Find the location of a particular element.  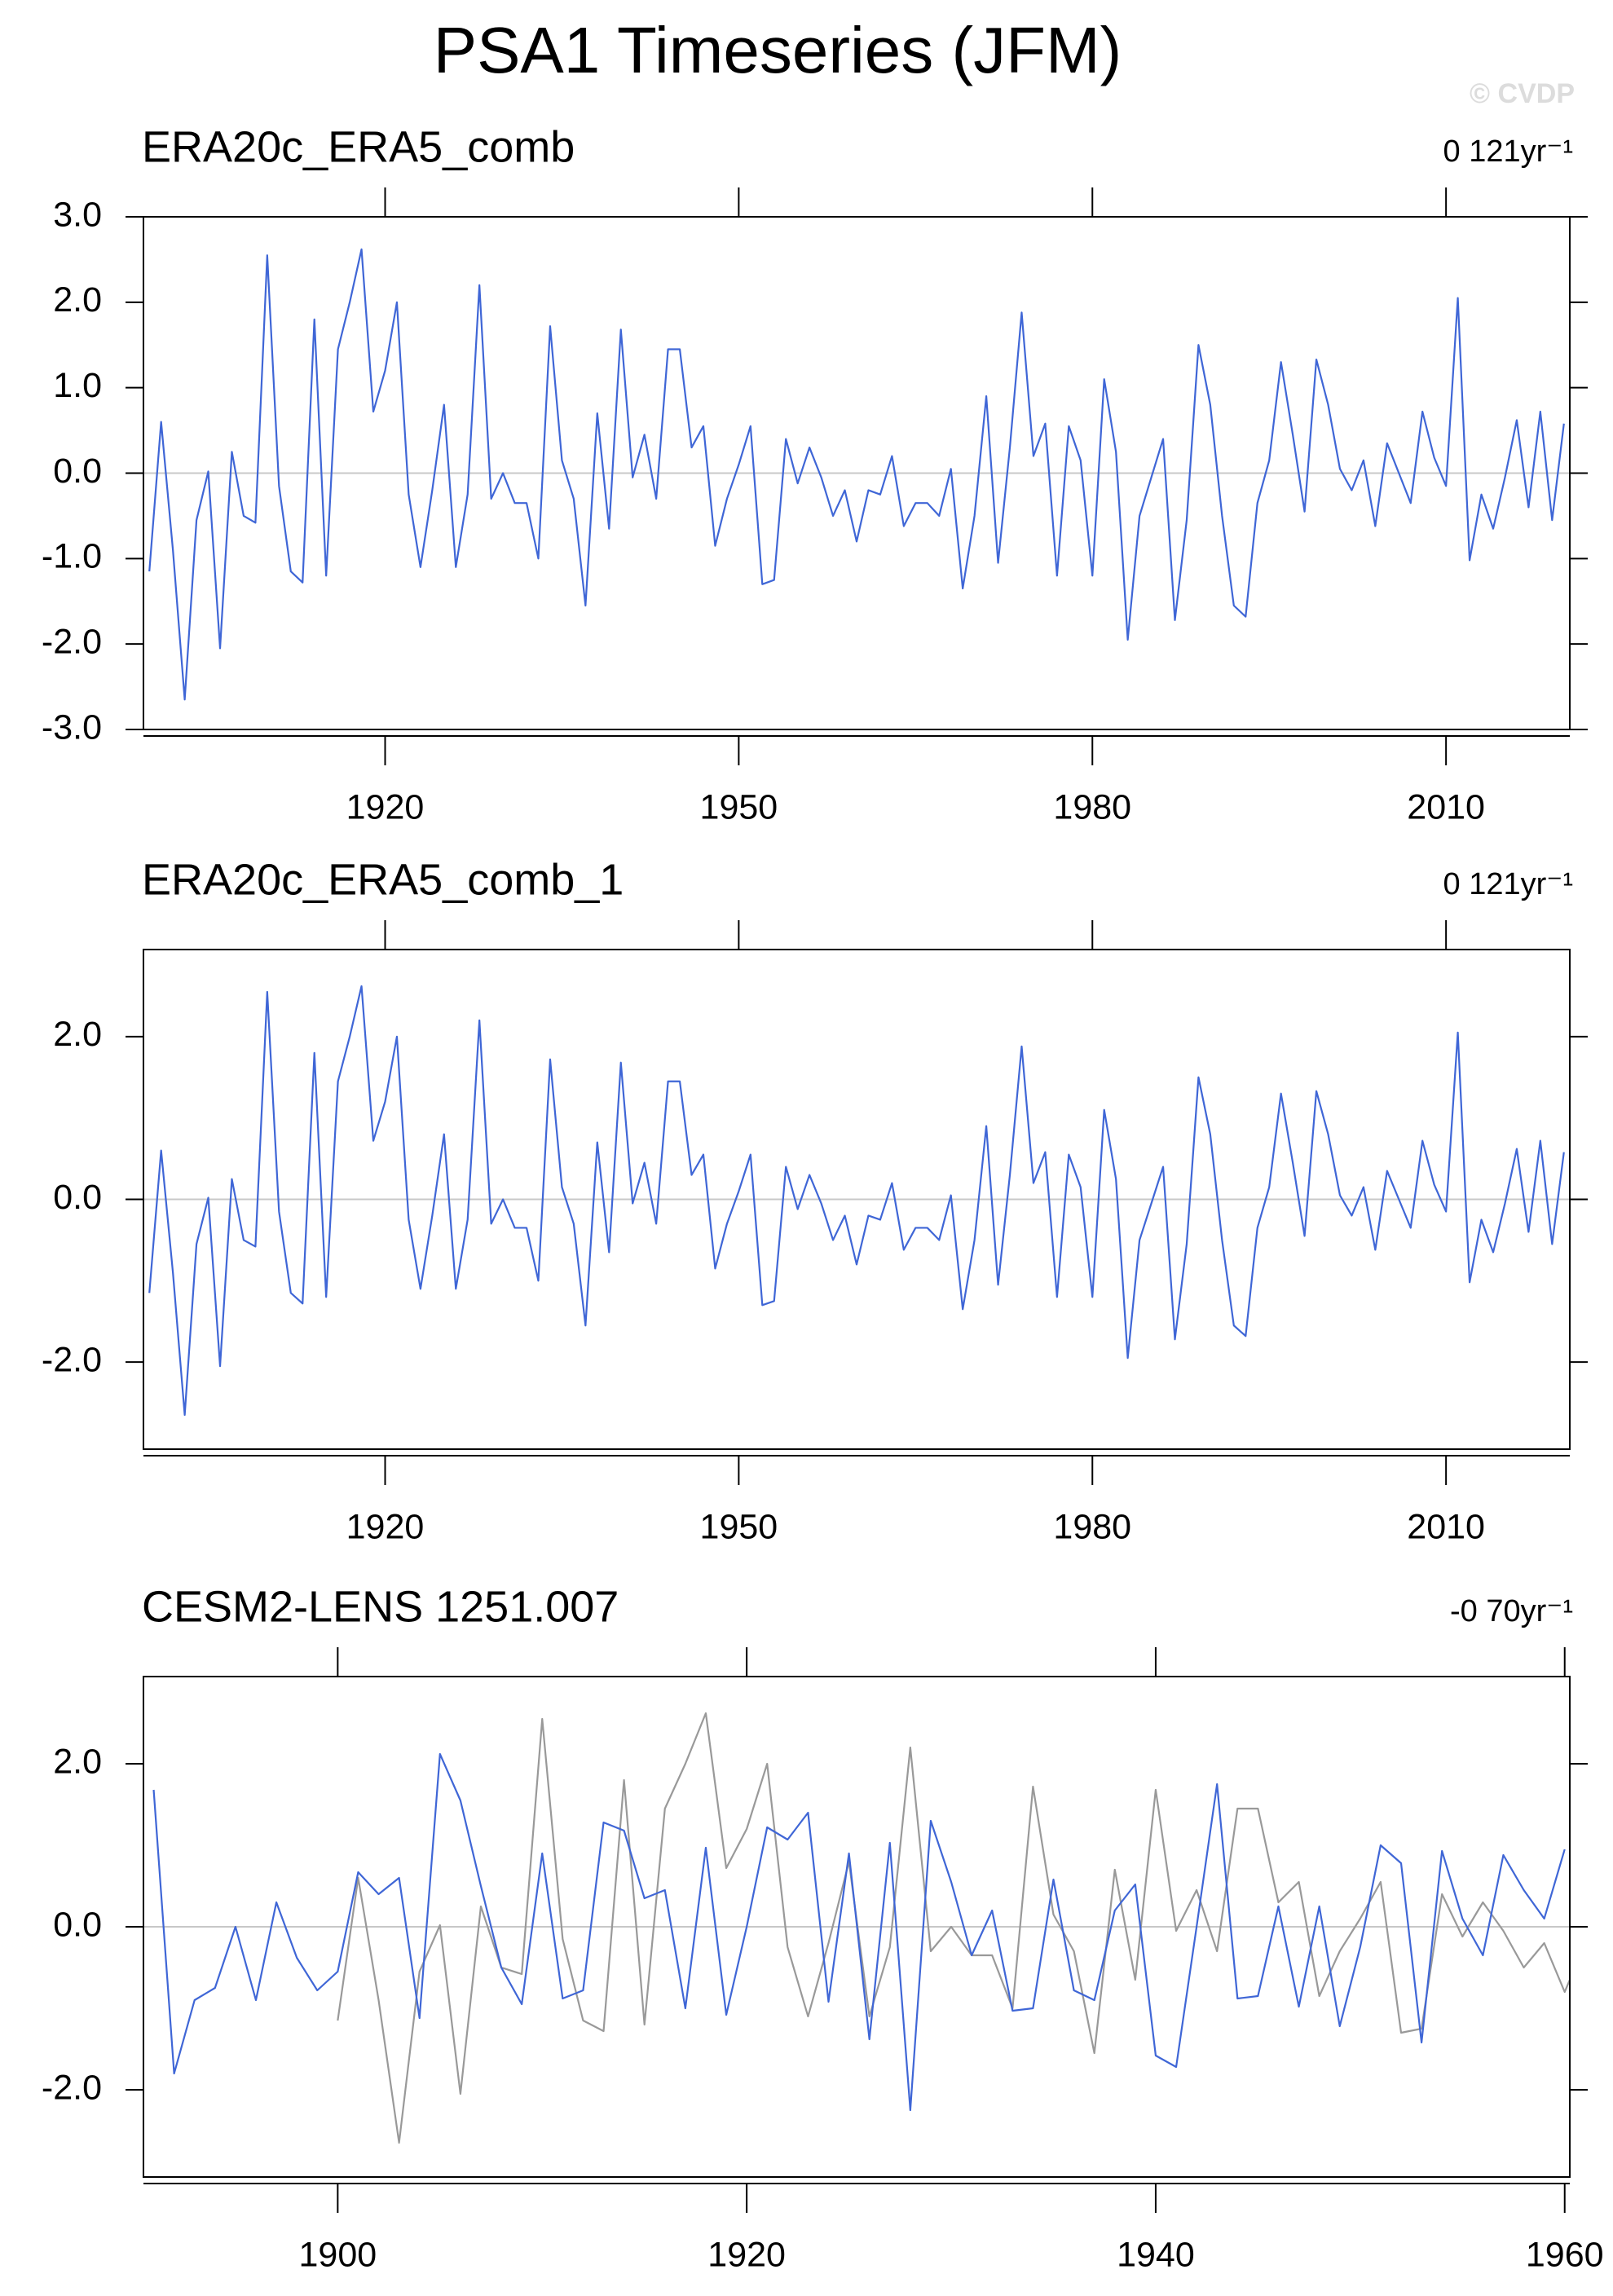

y-tick-label: 3.0 is located at coordinates (77, 214).